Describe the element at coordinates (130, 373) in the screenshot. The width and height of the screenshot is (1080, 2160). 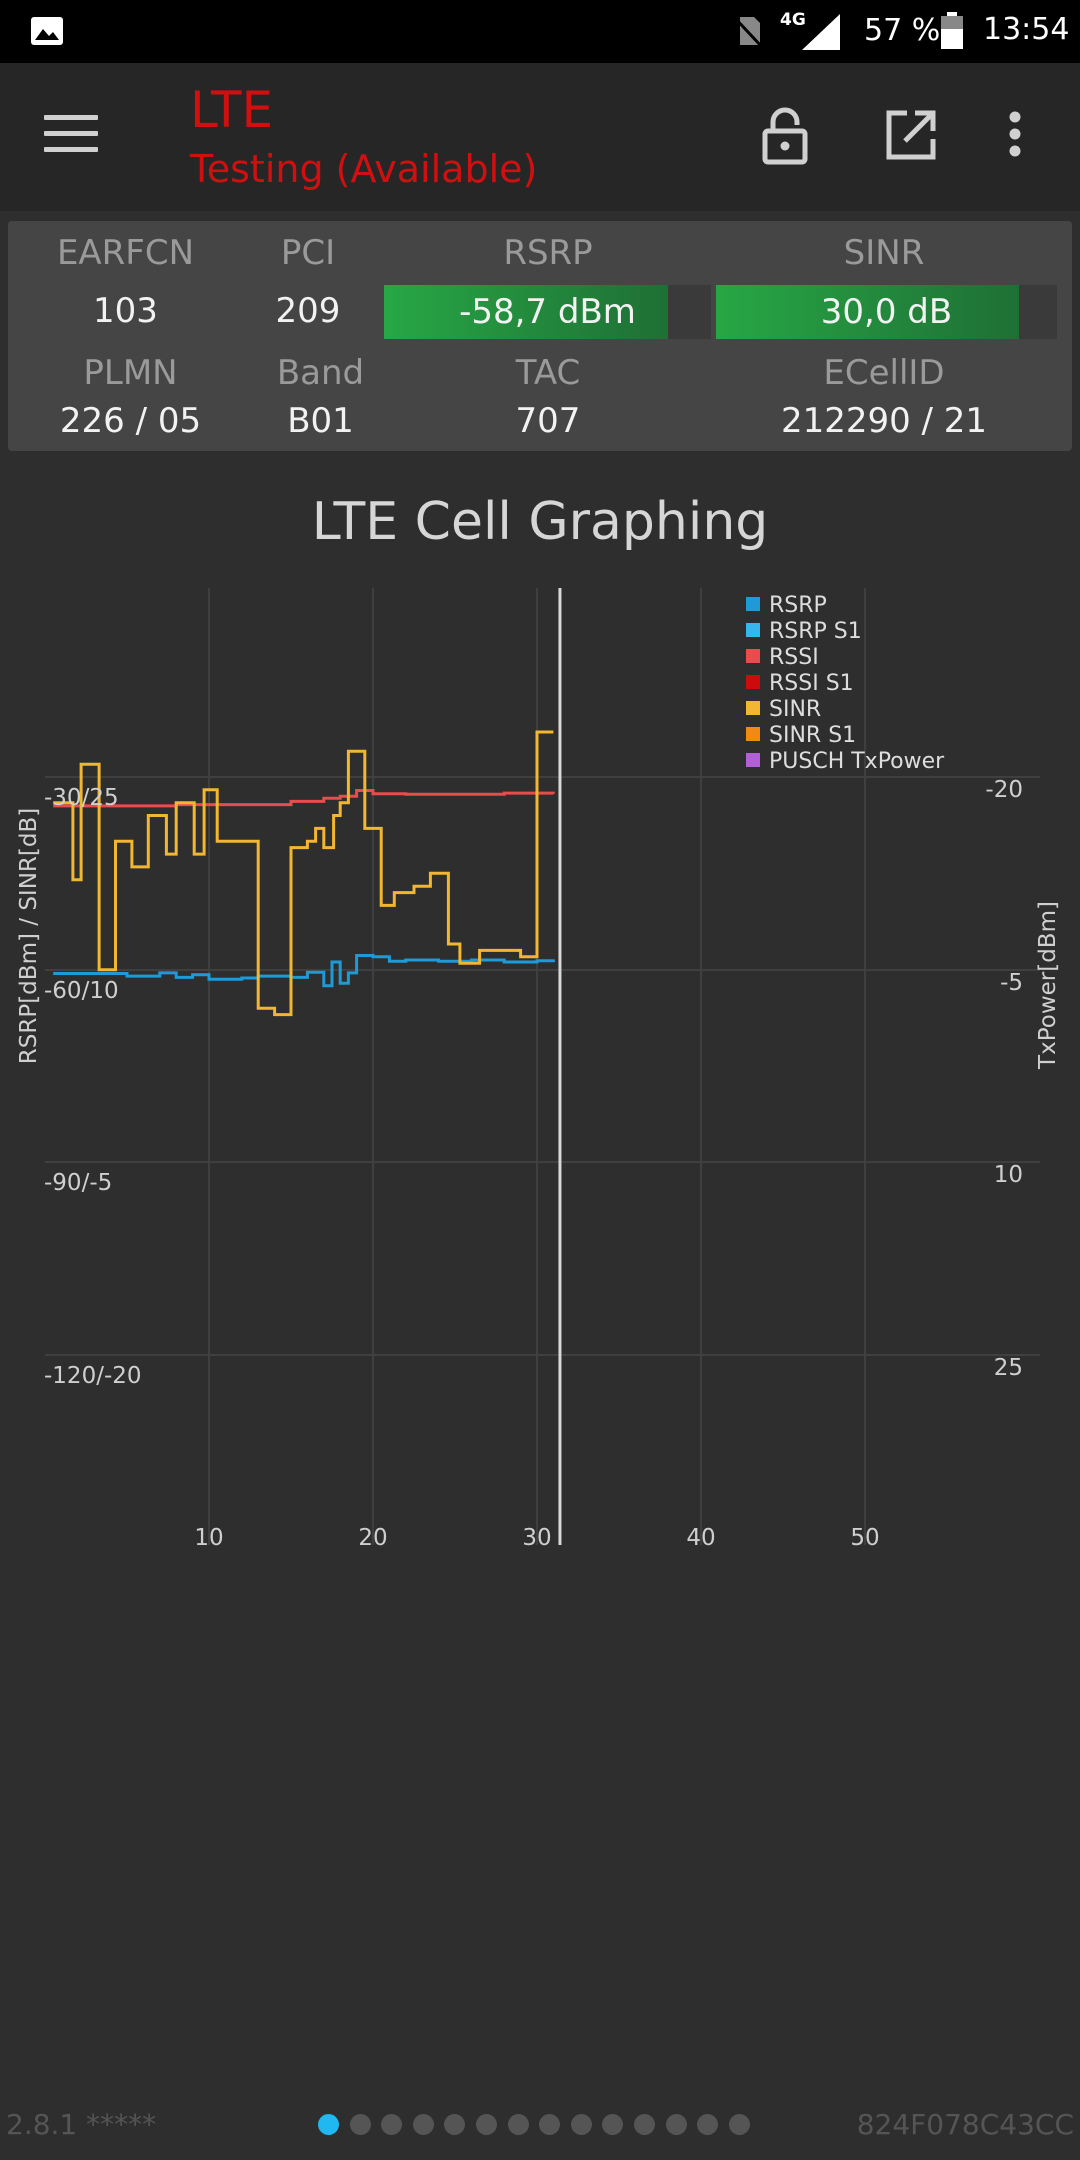
I see `plmn-label: PLMN` at that location.